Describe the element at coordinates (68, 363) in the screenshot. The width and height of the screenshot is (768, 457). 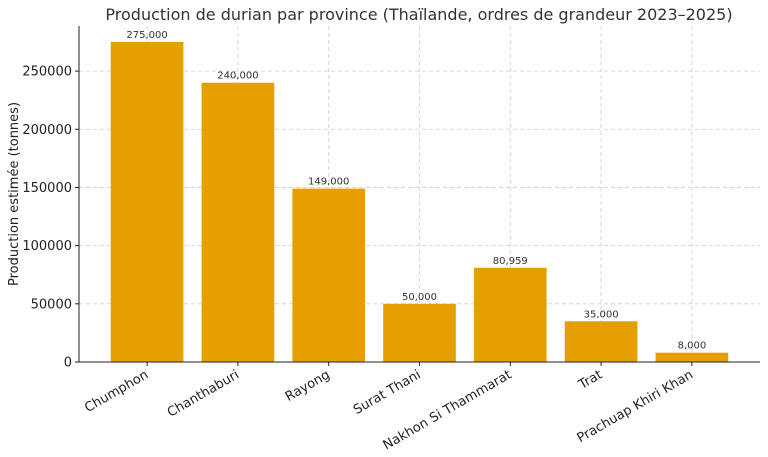
I see `y-tick-label: 0` at that location.